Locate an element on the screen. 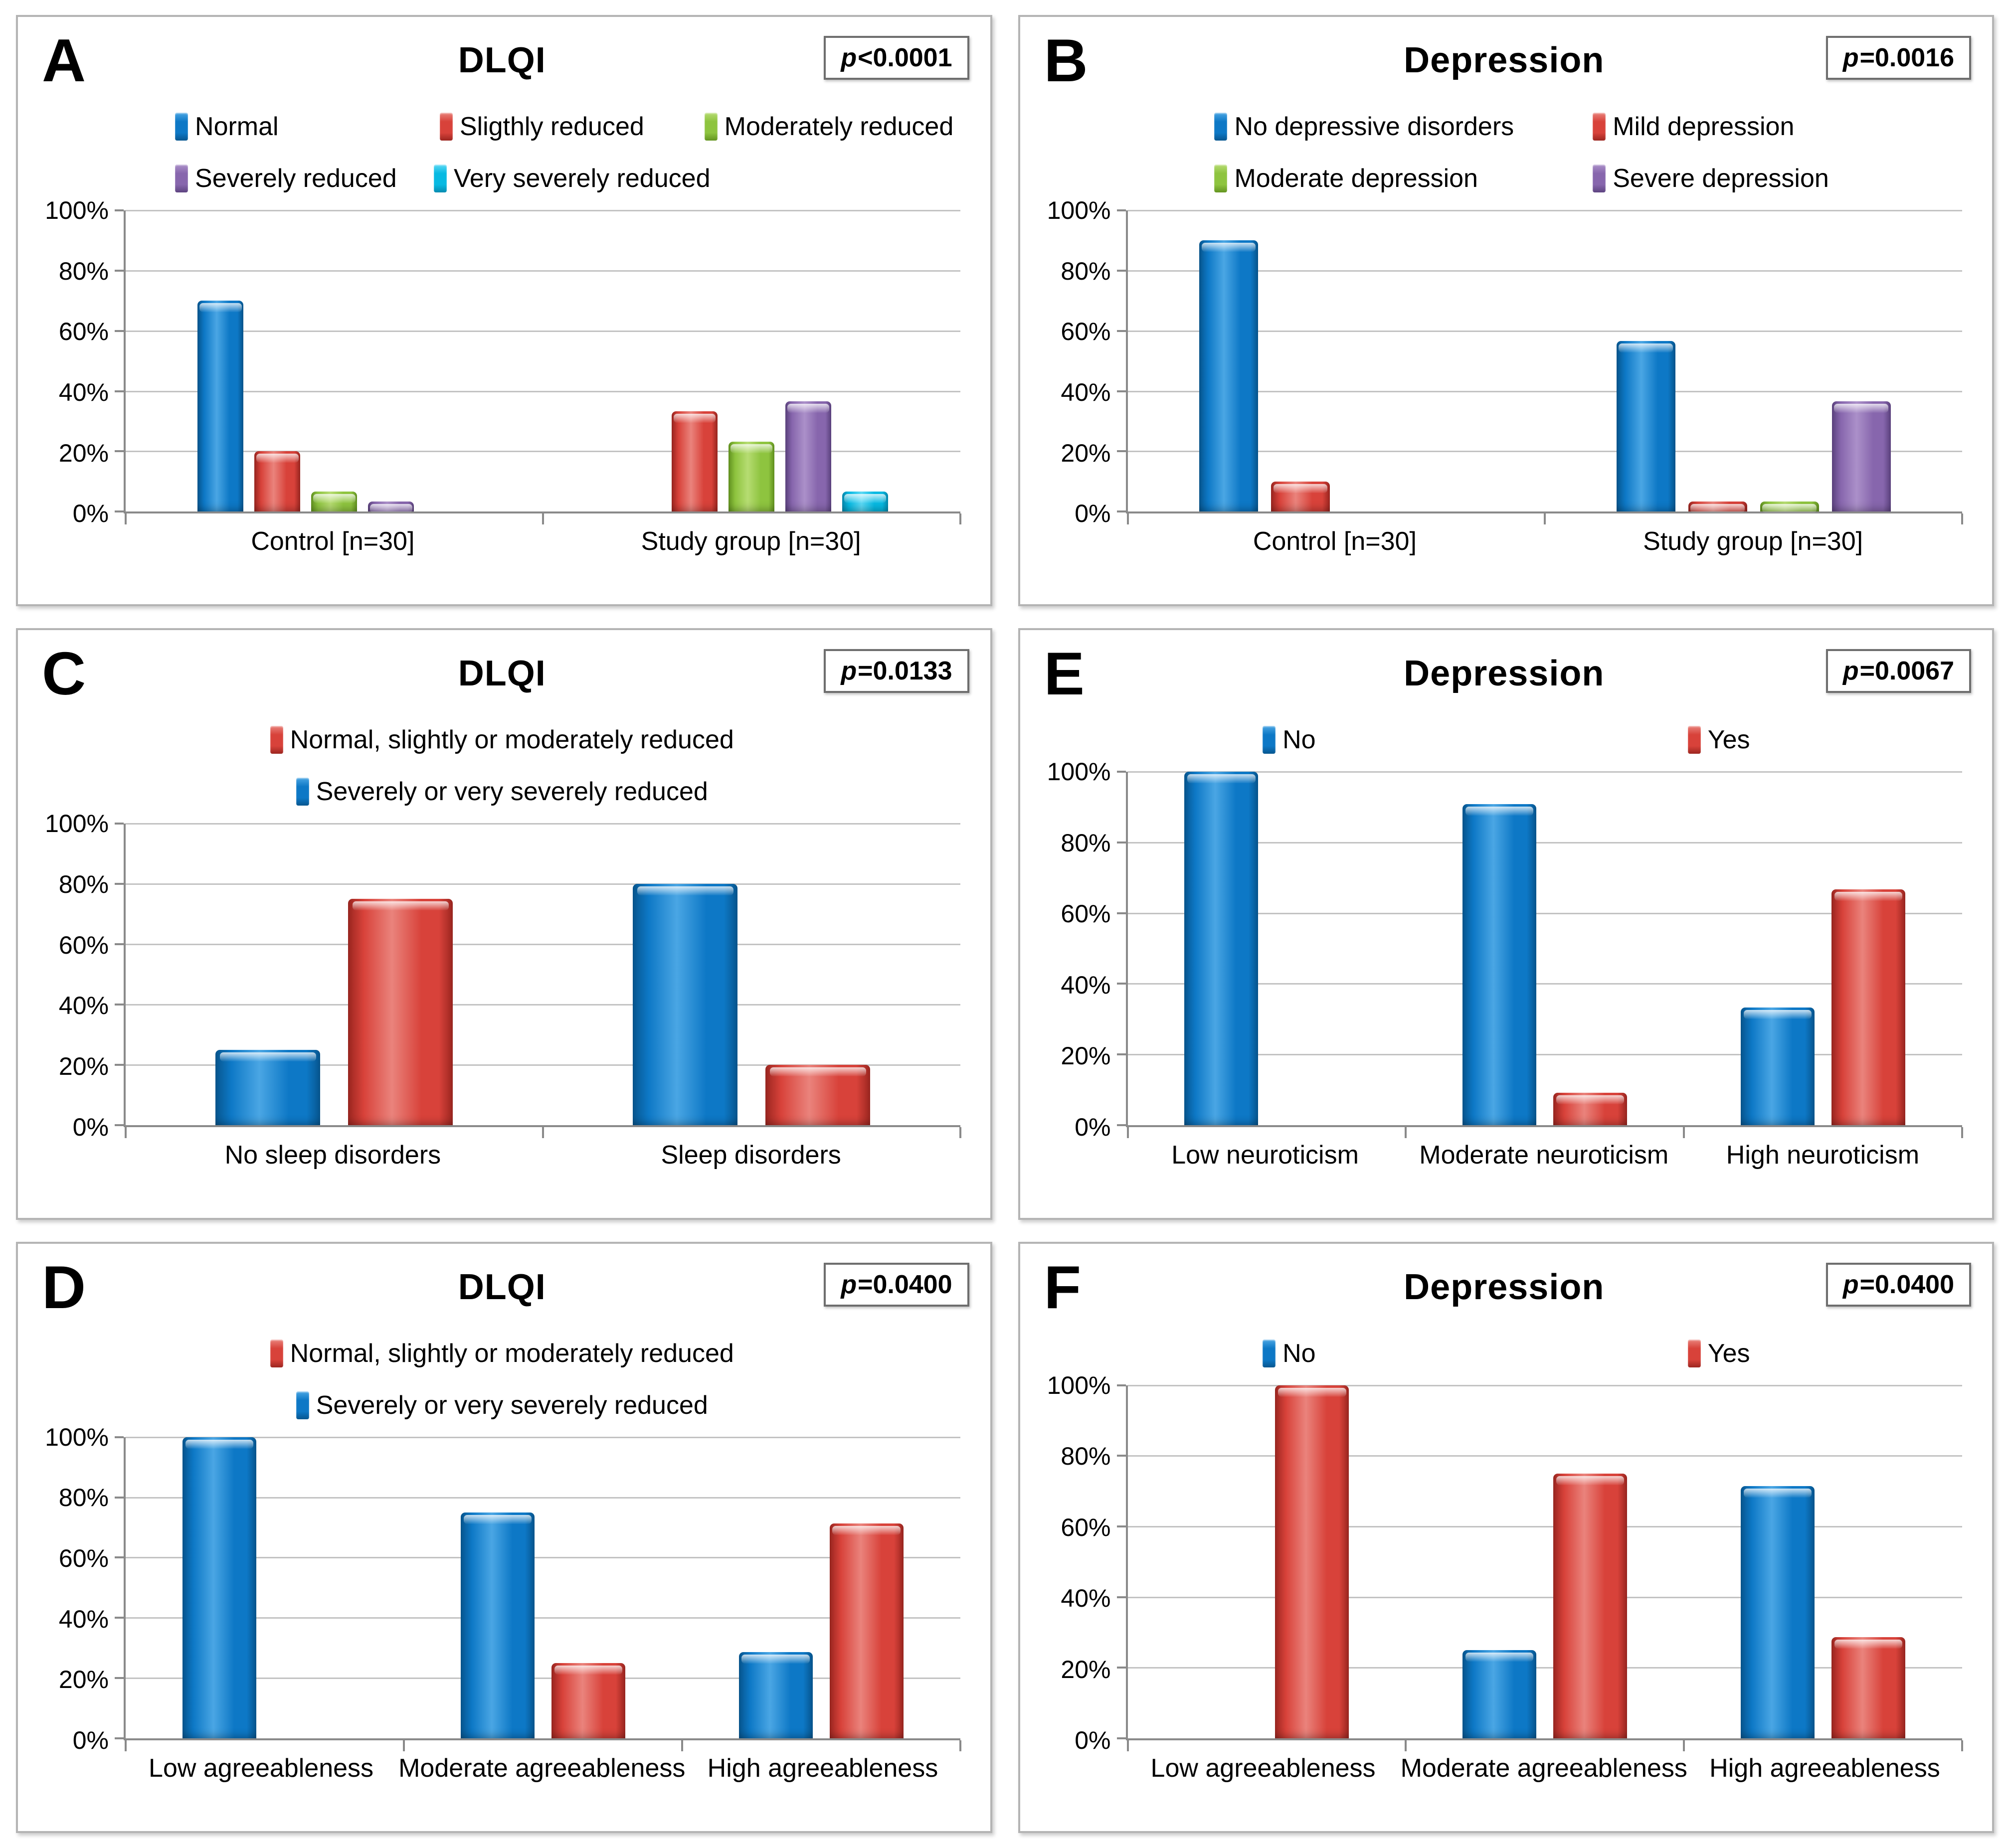  panel-header: DLQI p=0.0133 is located at coordinates (502, 675).